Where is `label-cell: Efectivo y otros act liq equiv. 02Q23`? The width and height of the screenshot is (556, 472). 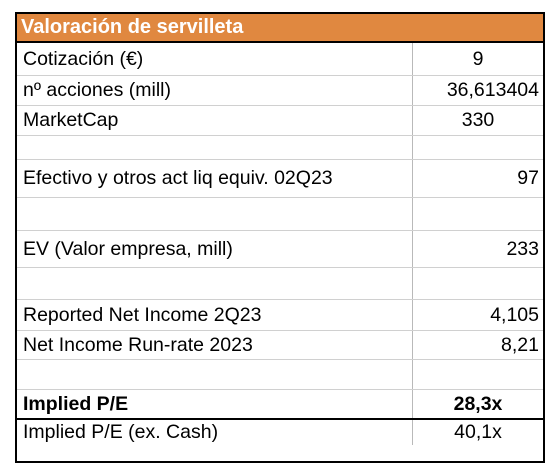
label-cell: Efectivo y otros act liq equiv. 02Q23 is located at coordinates (215, 178).